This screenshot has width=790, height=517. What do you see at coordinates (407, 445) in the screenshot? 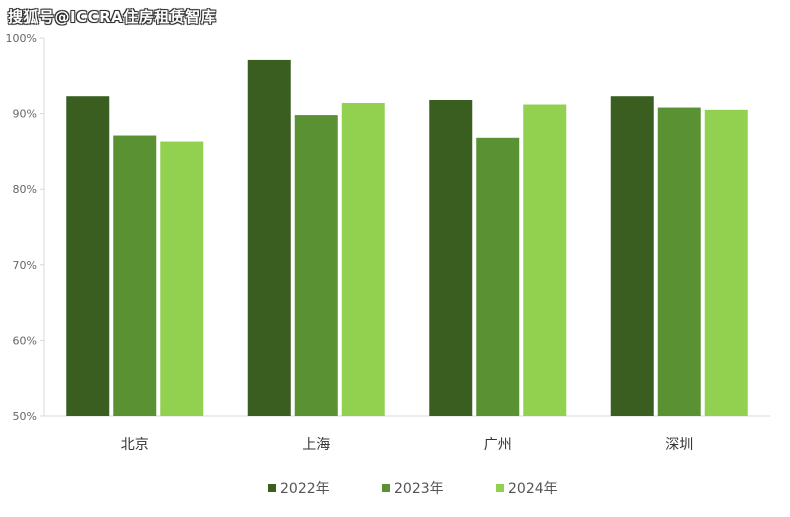
I see `category-labels: 北京 上海 广州 深圳` at bounding box center [407, 445].